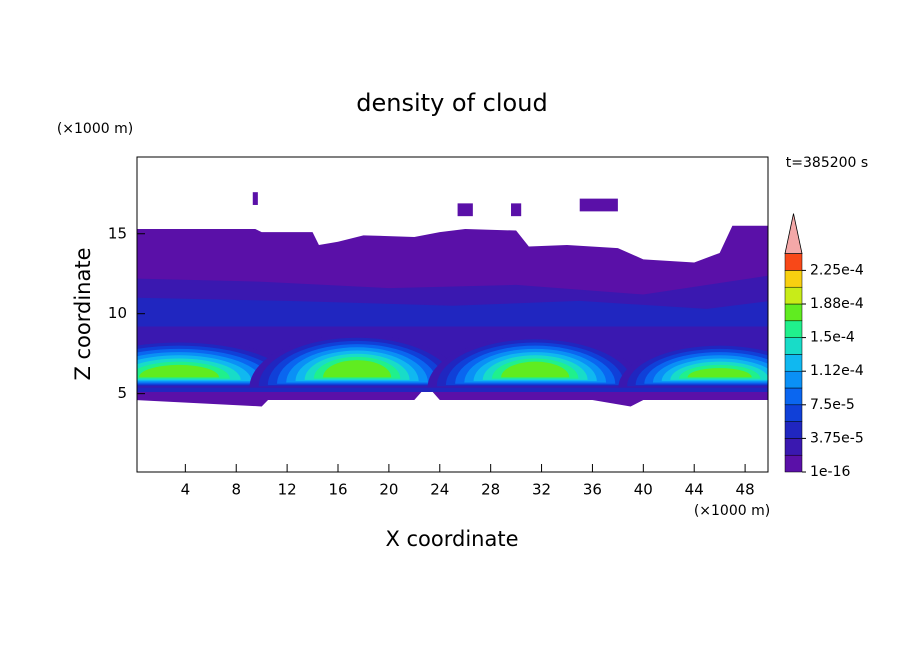 The image size is (904, 658). I want to click on colorbar-tick-label: 1.5e-4, so click(832, 338).